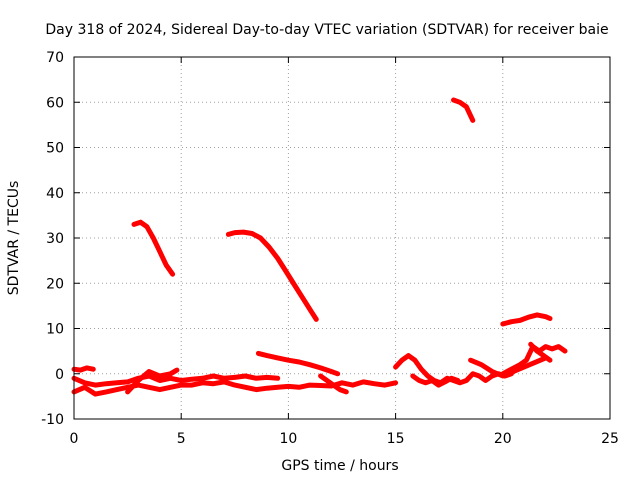  Describe the element at coordinates (59, 375) in the screenshot. I see `y-tick-label: 0` at that location.